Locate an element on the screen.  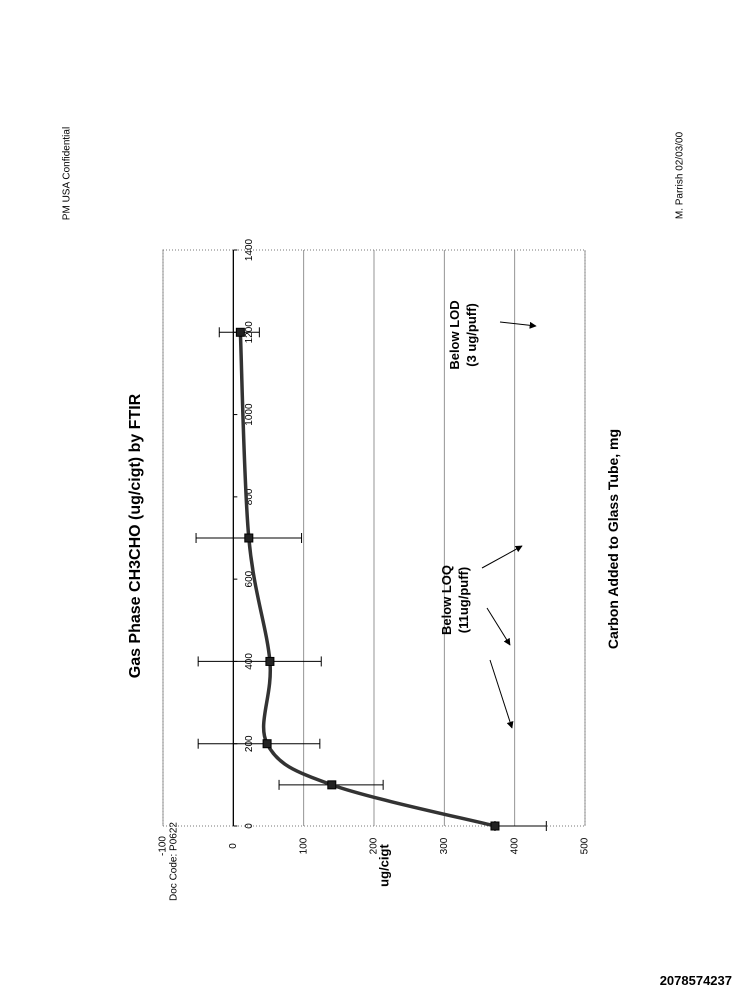
annotation-layer: Below LOQ (11ug/puff) Below LOD (3 ug/puff) is located at coordinates (488, 514).